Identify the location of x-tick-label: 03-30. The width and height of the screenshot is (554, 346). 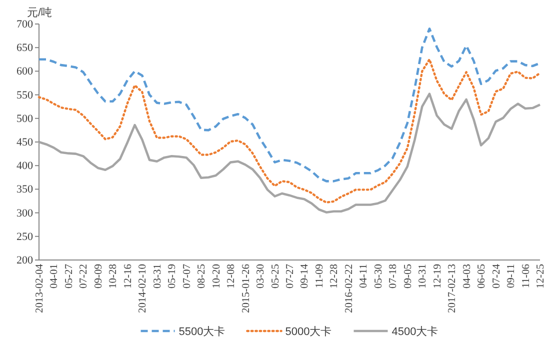
(261, 276).